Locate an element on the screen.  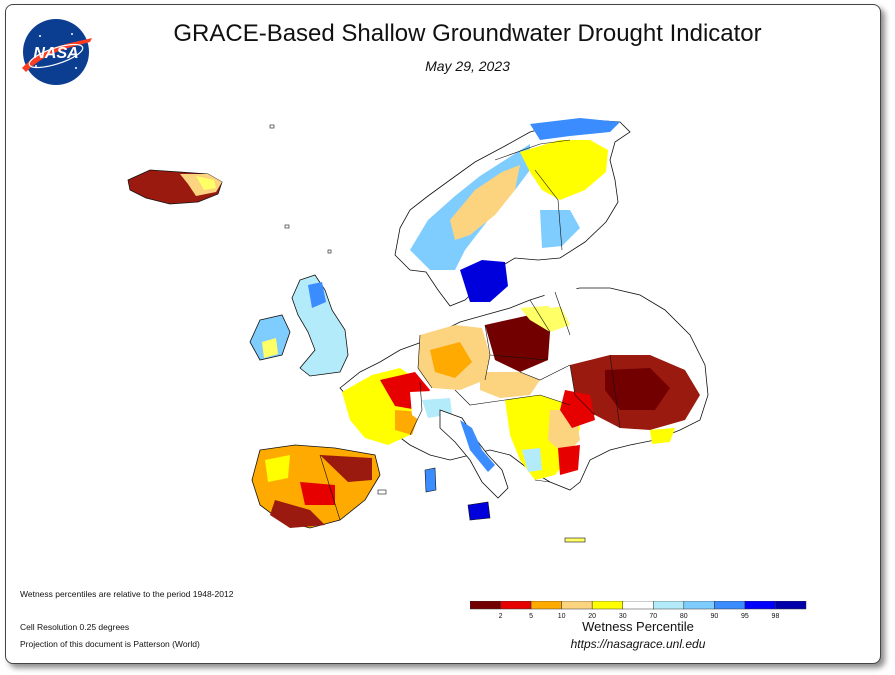
legend-tick-label: 98 is located at coordinates (776, 616).